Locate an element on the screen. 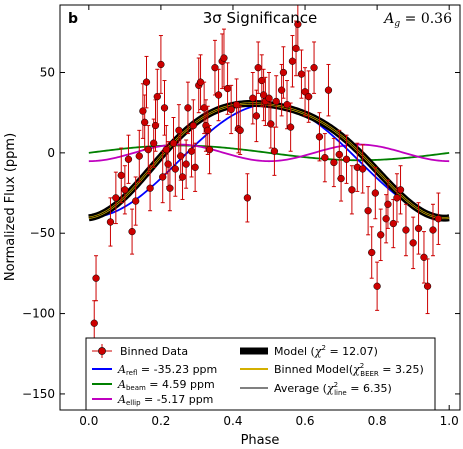  y-tick-label: 50 is located at coordinates (47, 73).